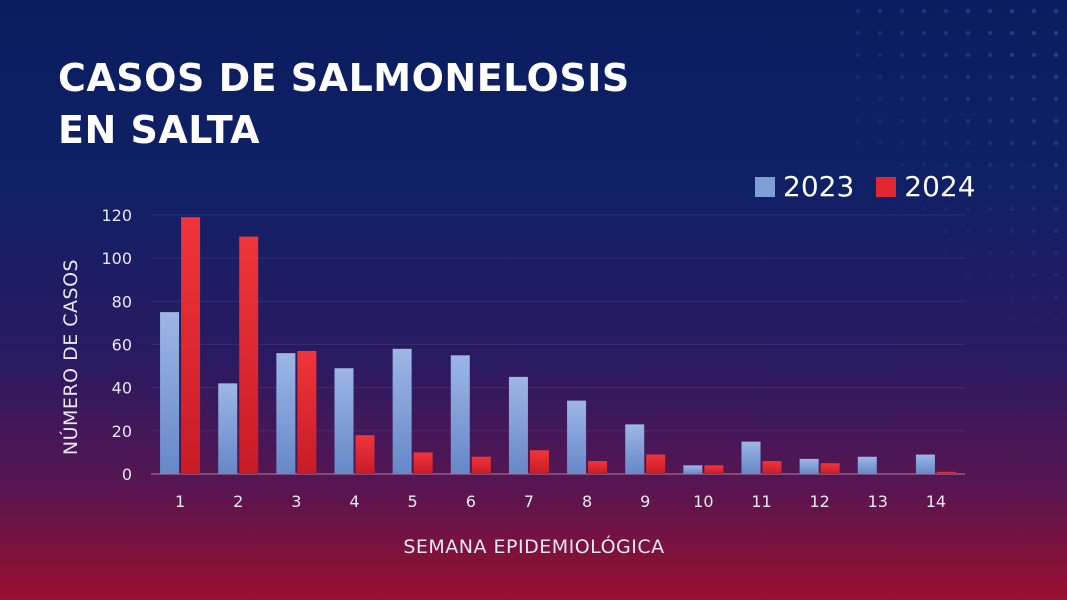 Image resolution: width=1067 pixels, height=600 pixels. I want to click on y-tick-label: 0, so click(127, 474).